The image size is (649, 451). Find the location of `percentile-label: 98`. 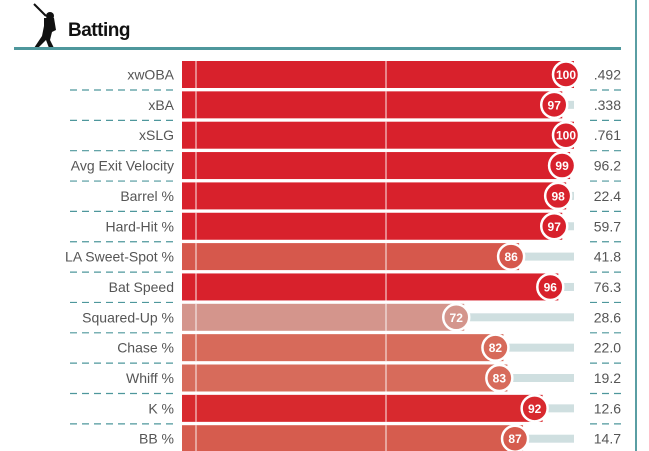

percentile-label: 98 is located at coordinates (558, 196).